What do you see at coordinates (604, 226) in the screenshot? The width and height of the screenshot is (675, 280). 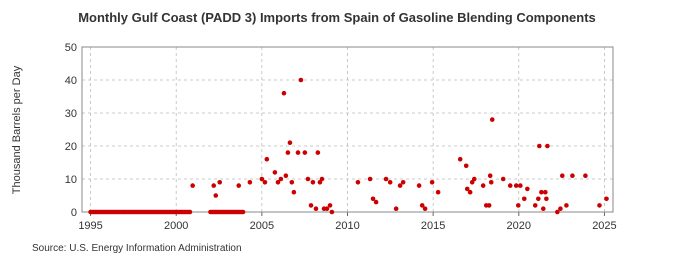 I see `x-tick-label: 2025` at bounding box center [604, 226].